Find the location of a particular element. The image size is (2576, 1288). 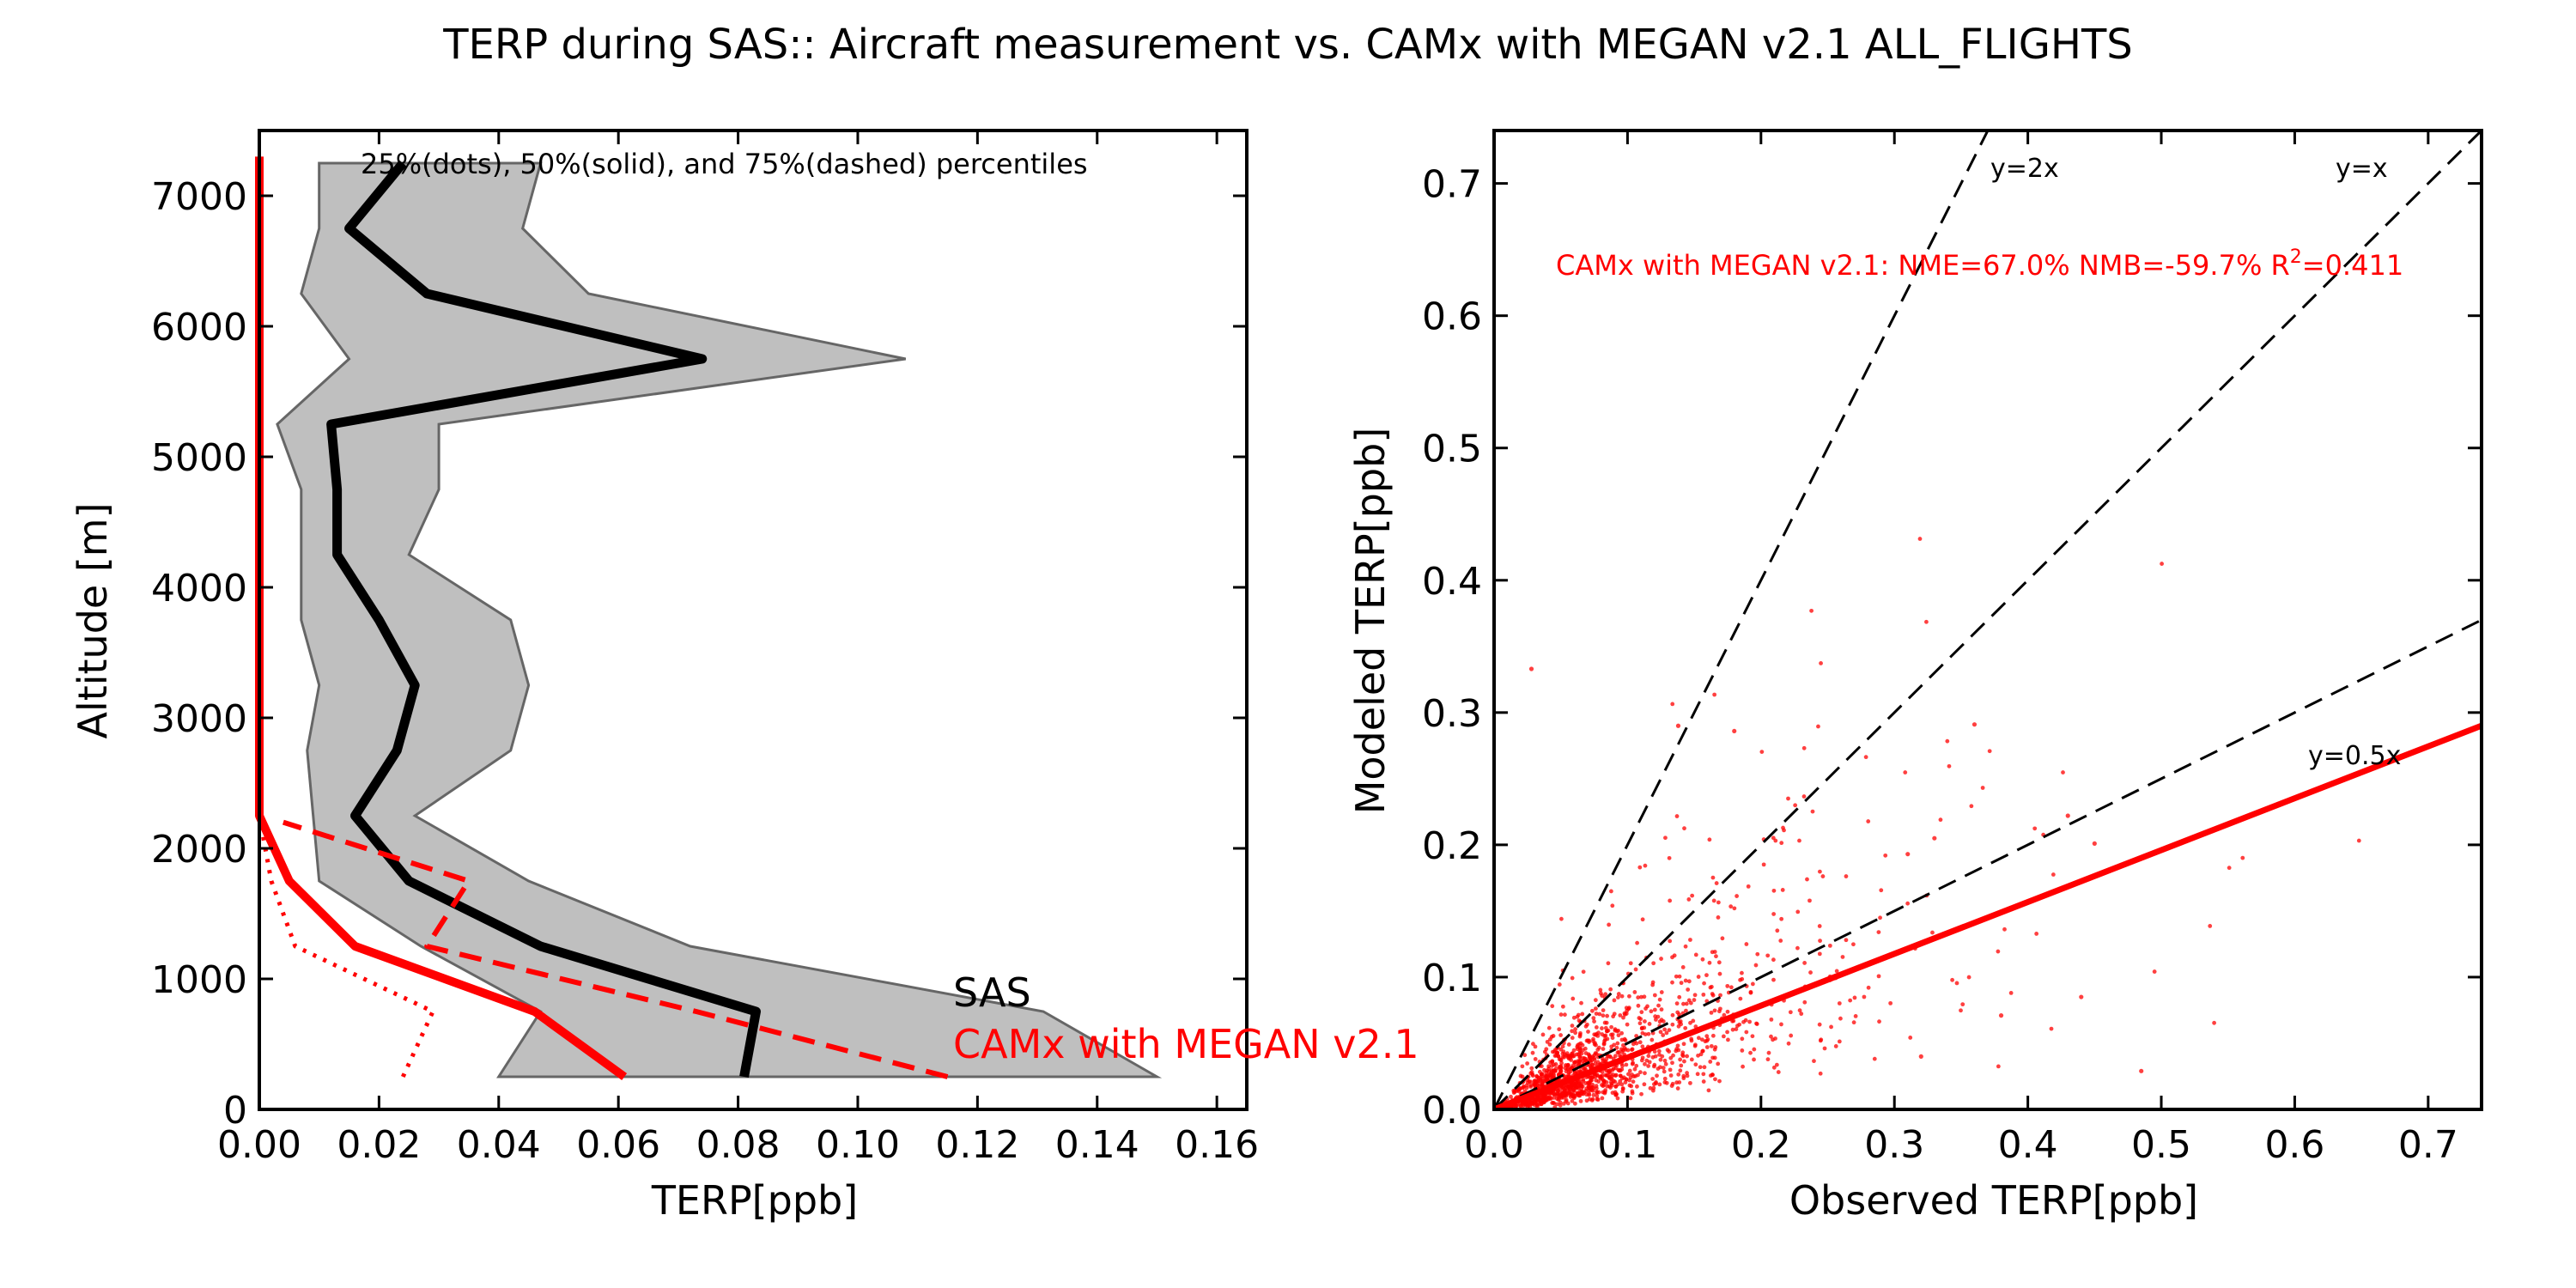

y-tick-label: 0.1 is located at coordinates (1452, 979).